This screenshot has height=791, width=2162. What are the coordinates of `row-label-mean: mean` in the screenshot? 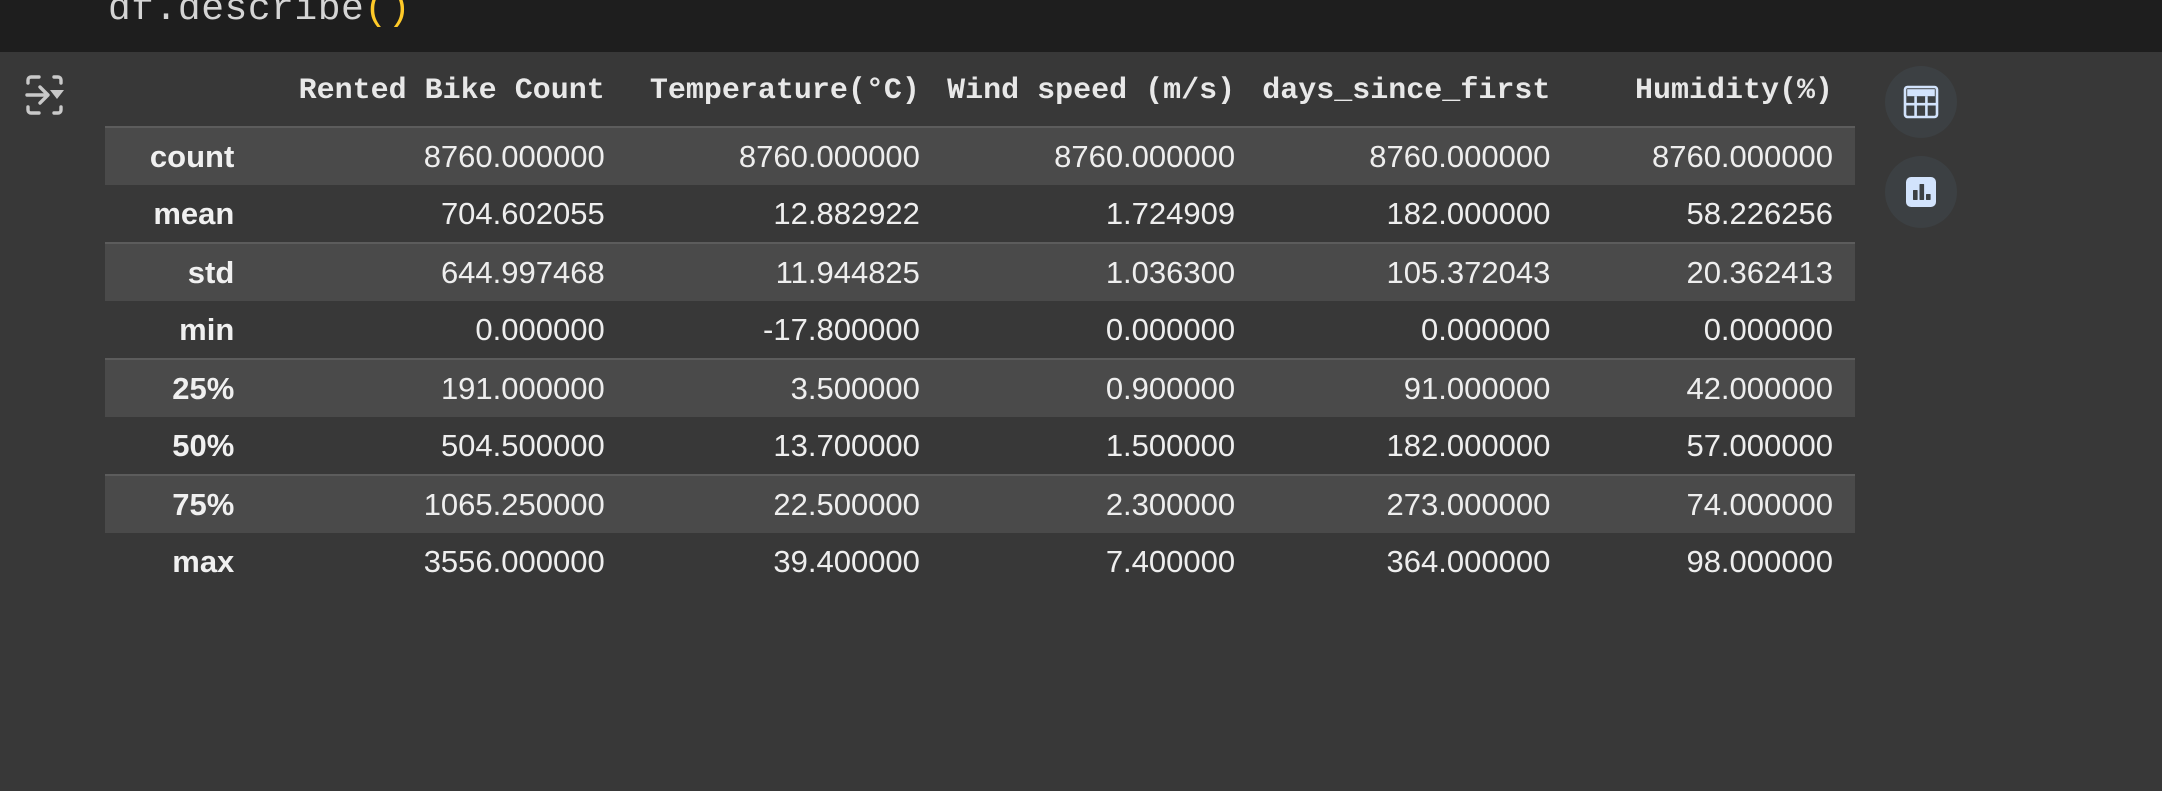 It's located at (176, 214).